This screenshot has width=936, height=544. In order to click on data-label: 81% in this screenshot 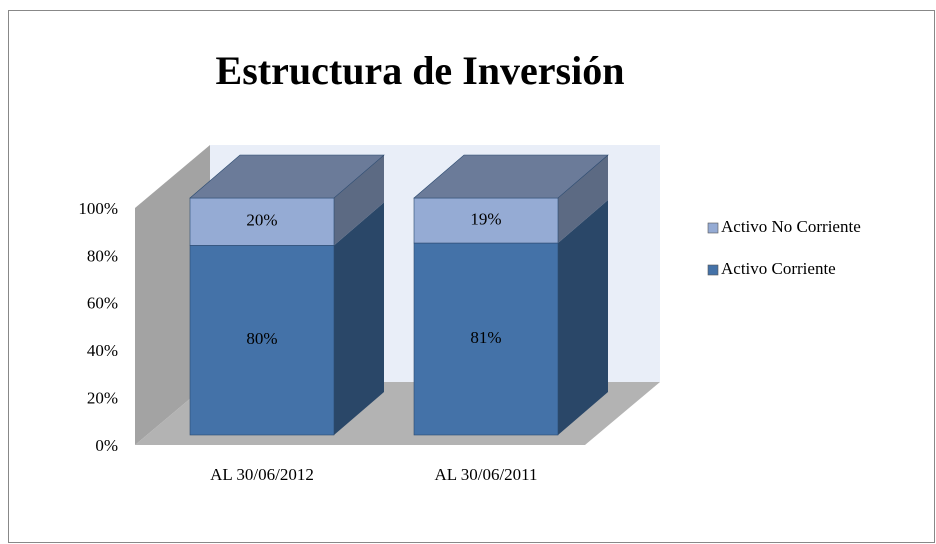, I will do `click(485, 337)`.